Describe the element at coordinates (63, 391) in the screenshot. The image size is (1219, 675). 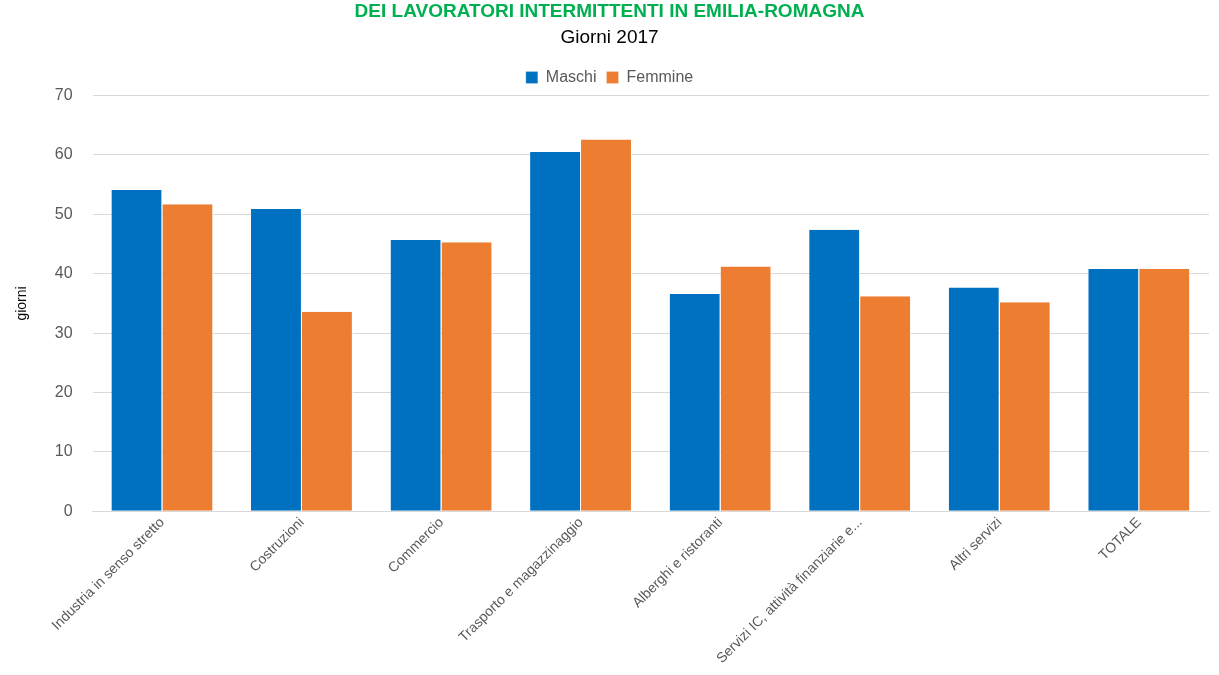
I see `y-tick-label: 20` at that location.